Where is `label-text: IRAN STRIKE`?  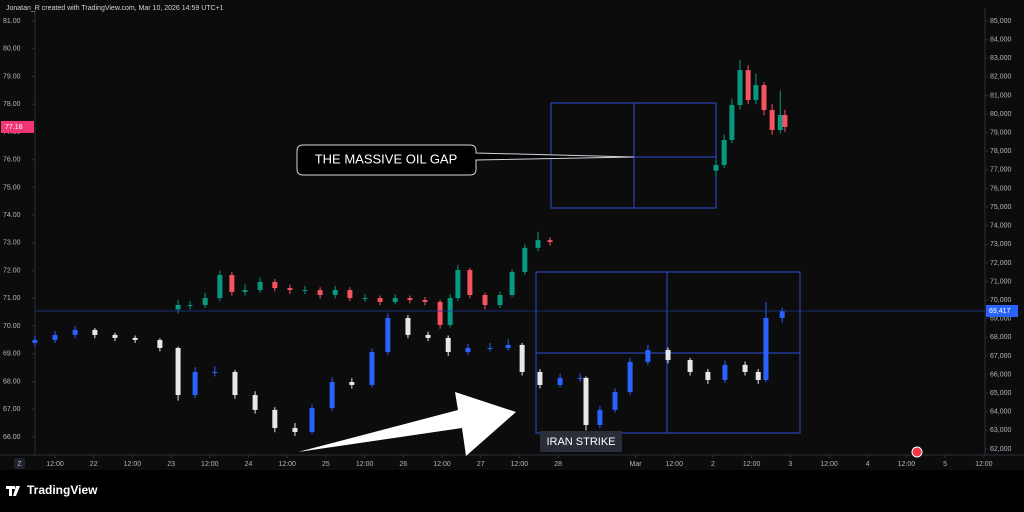
label-text: IRAN STRIKE is located at coordinates (580, 442).